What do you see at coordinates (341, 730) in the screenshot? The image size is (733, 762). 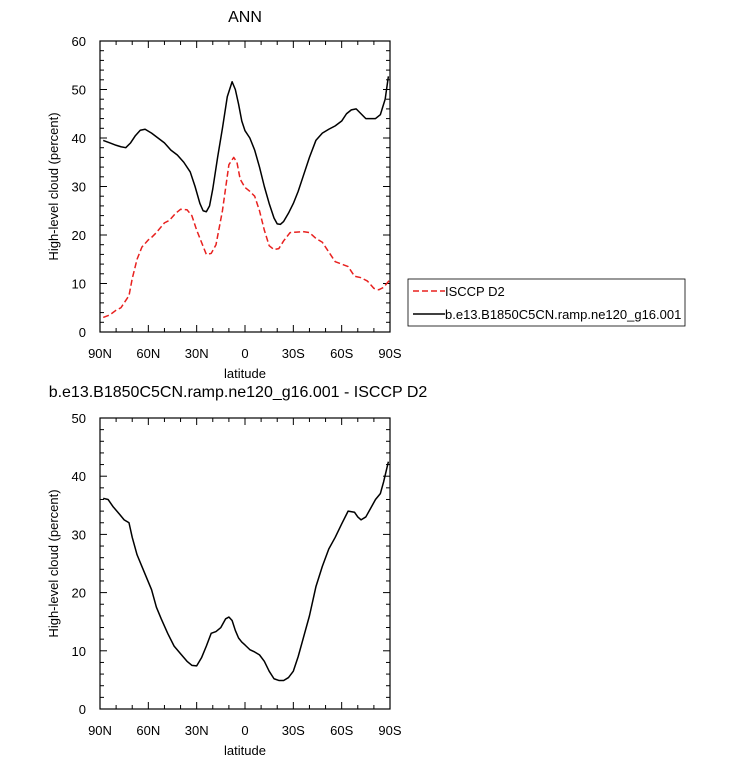 I see `bottom-x-tick-label: 60S` at bounding box center [341, 730].